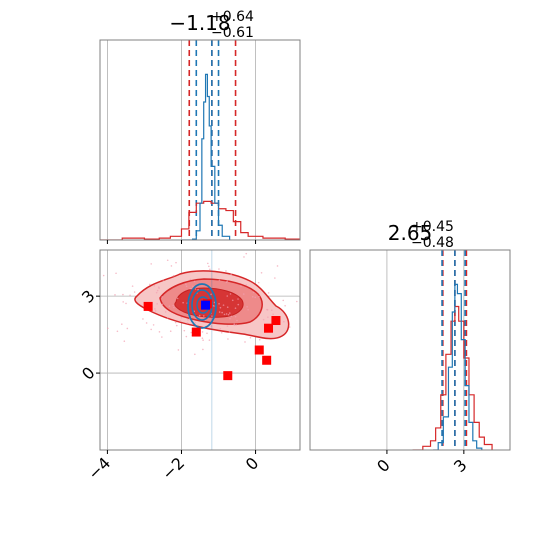  I want to click on marginal-y-title-value: 2.65, so click(410, 233).